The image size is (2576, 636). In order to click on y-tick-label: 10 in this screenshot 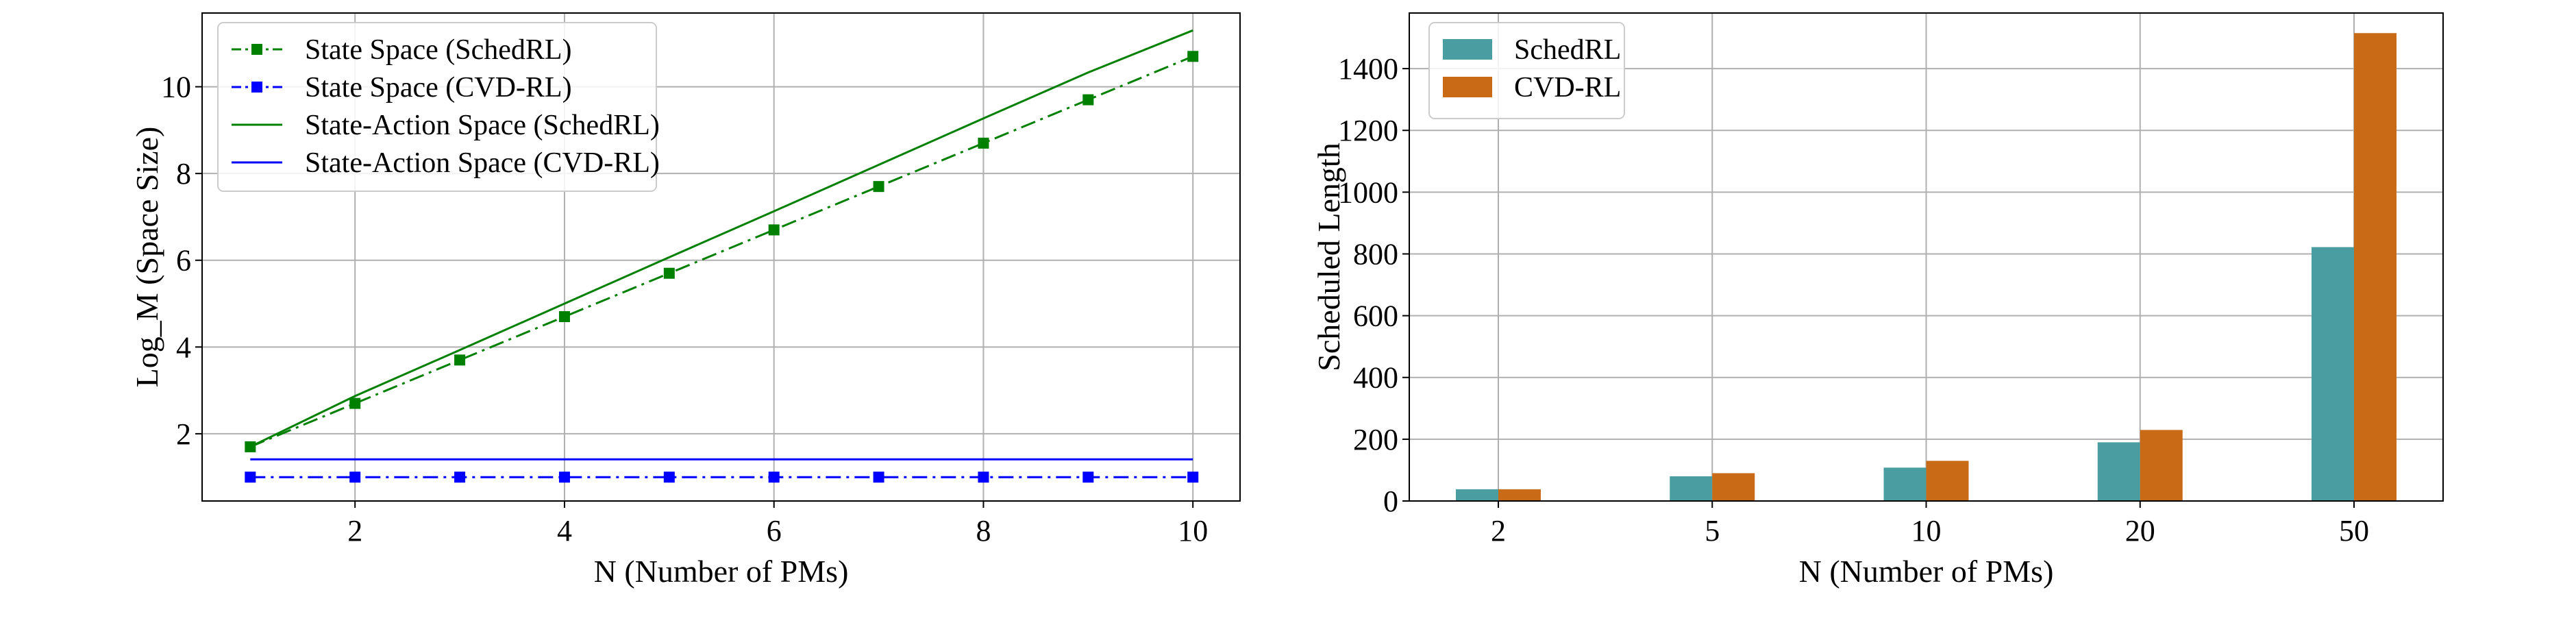, I will do `click(176, 87)`.